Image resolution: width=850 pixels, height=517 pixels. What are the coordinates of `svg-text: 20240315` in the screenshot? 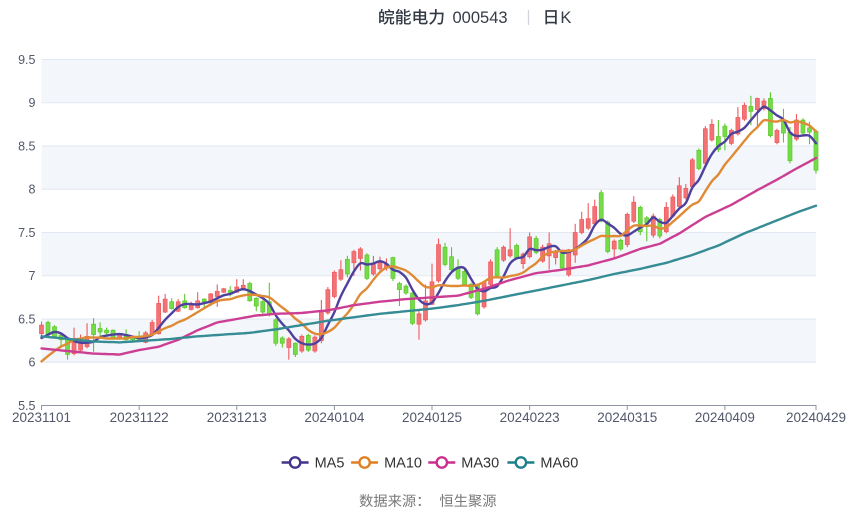 It's located at (627, 417).